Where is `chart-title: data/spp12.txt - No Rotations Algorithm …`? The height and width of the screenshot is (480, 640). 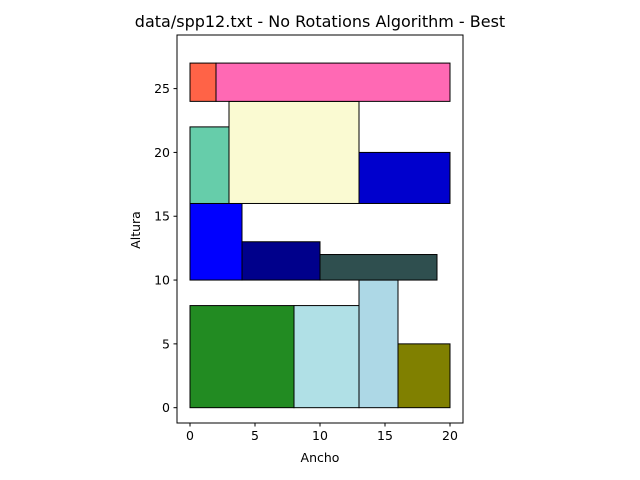
chart-title: data/spp12.txt - No Rotations Algorithm … is located at coordinates (320, 21).